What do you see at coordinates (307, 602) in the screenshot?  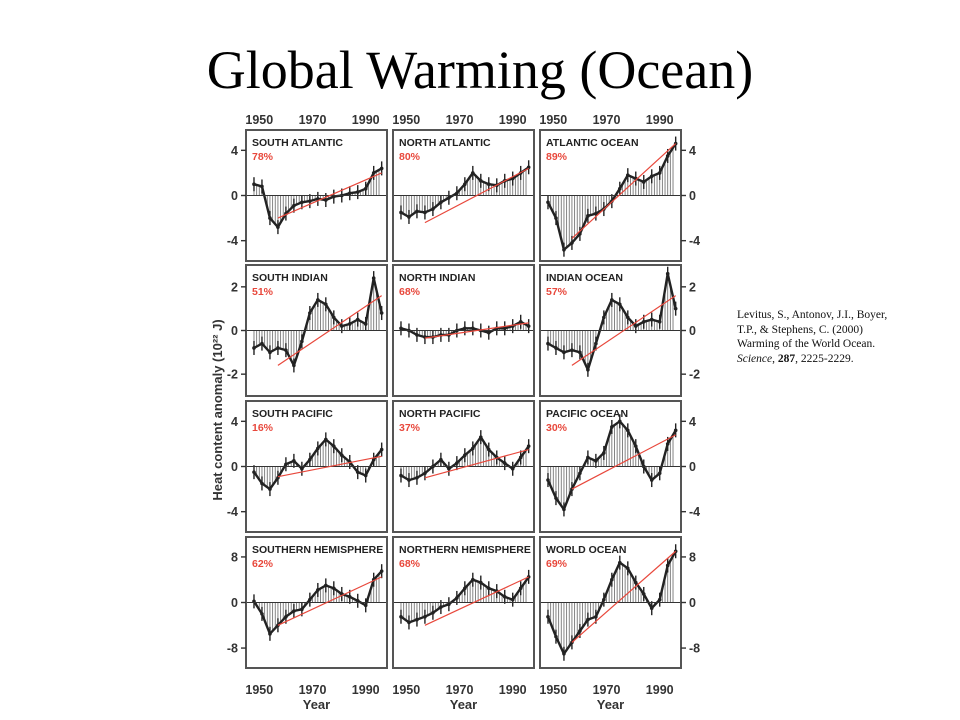 I see `panel-southern-hemisphere: SOUTHERN HEMISPHERE 62% -8 0 8` at bounding box center [307, 602].